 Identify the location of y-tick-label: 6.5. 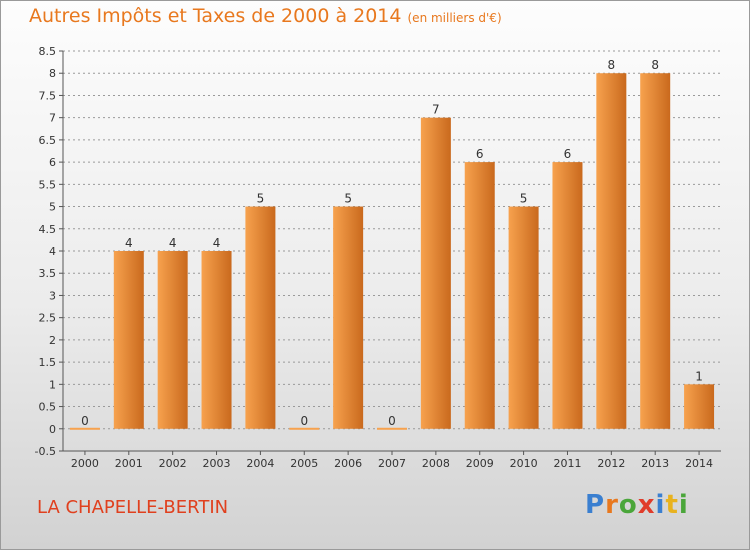
(48, 140).